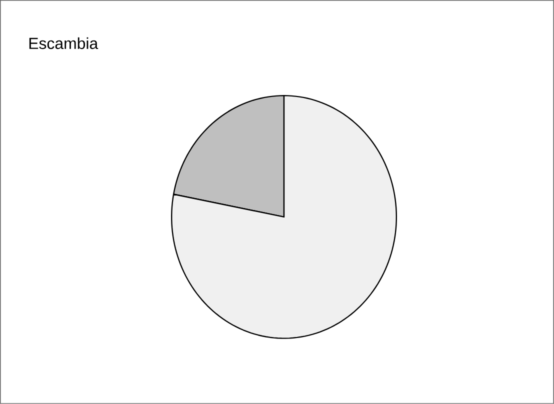 Image resolution: width=554 pixels, height=404 pixels. What do you see at coordinates (63, 43) in the screenshot?
I see `chart-title: Escambia` at bounding box center [63, 43].